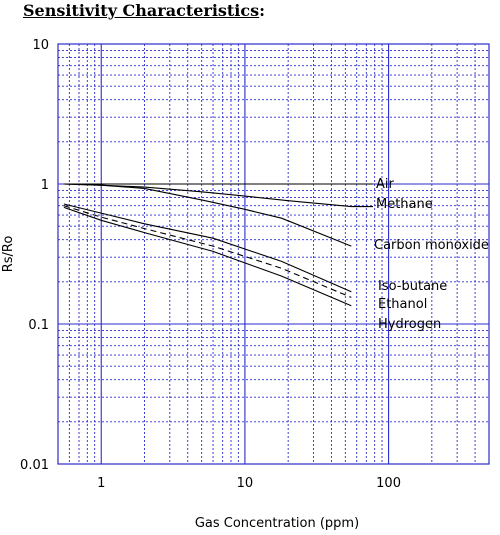  What do you see at coordinates (34, 465) in the screenshot?
I see `y-tick-label: 0.01` at bounding box center [34, 465].